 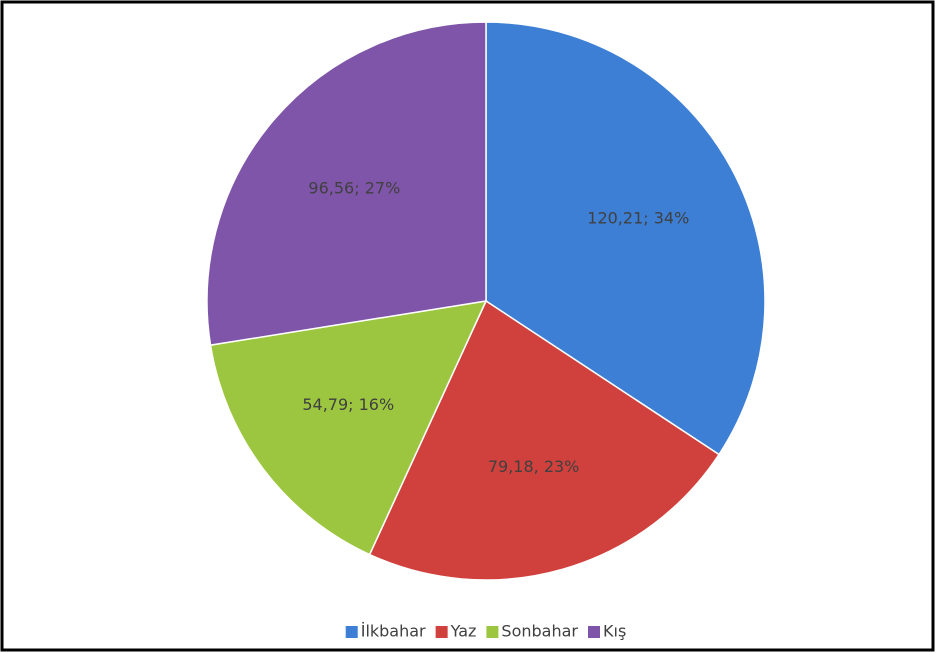 What do you see at coordinates (638, 217) in the screenshot?
I see `data-label: 120,21; 34%` at bounding box center [638, 217].